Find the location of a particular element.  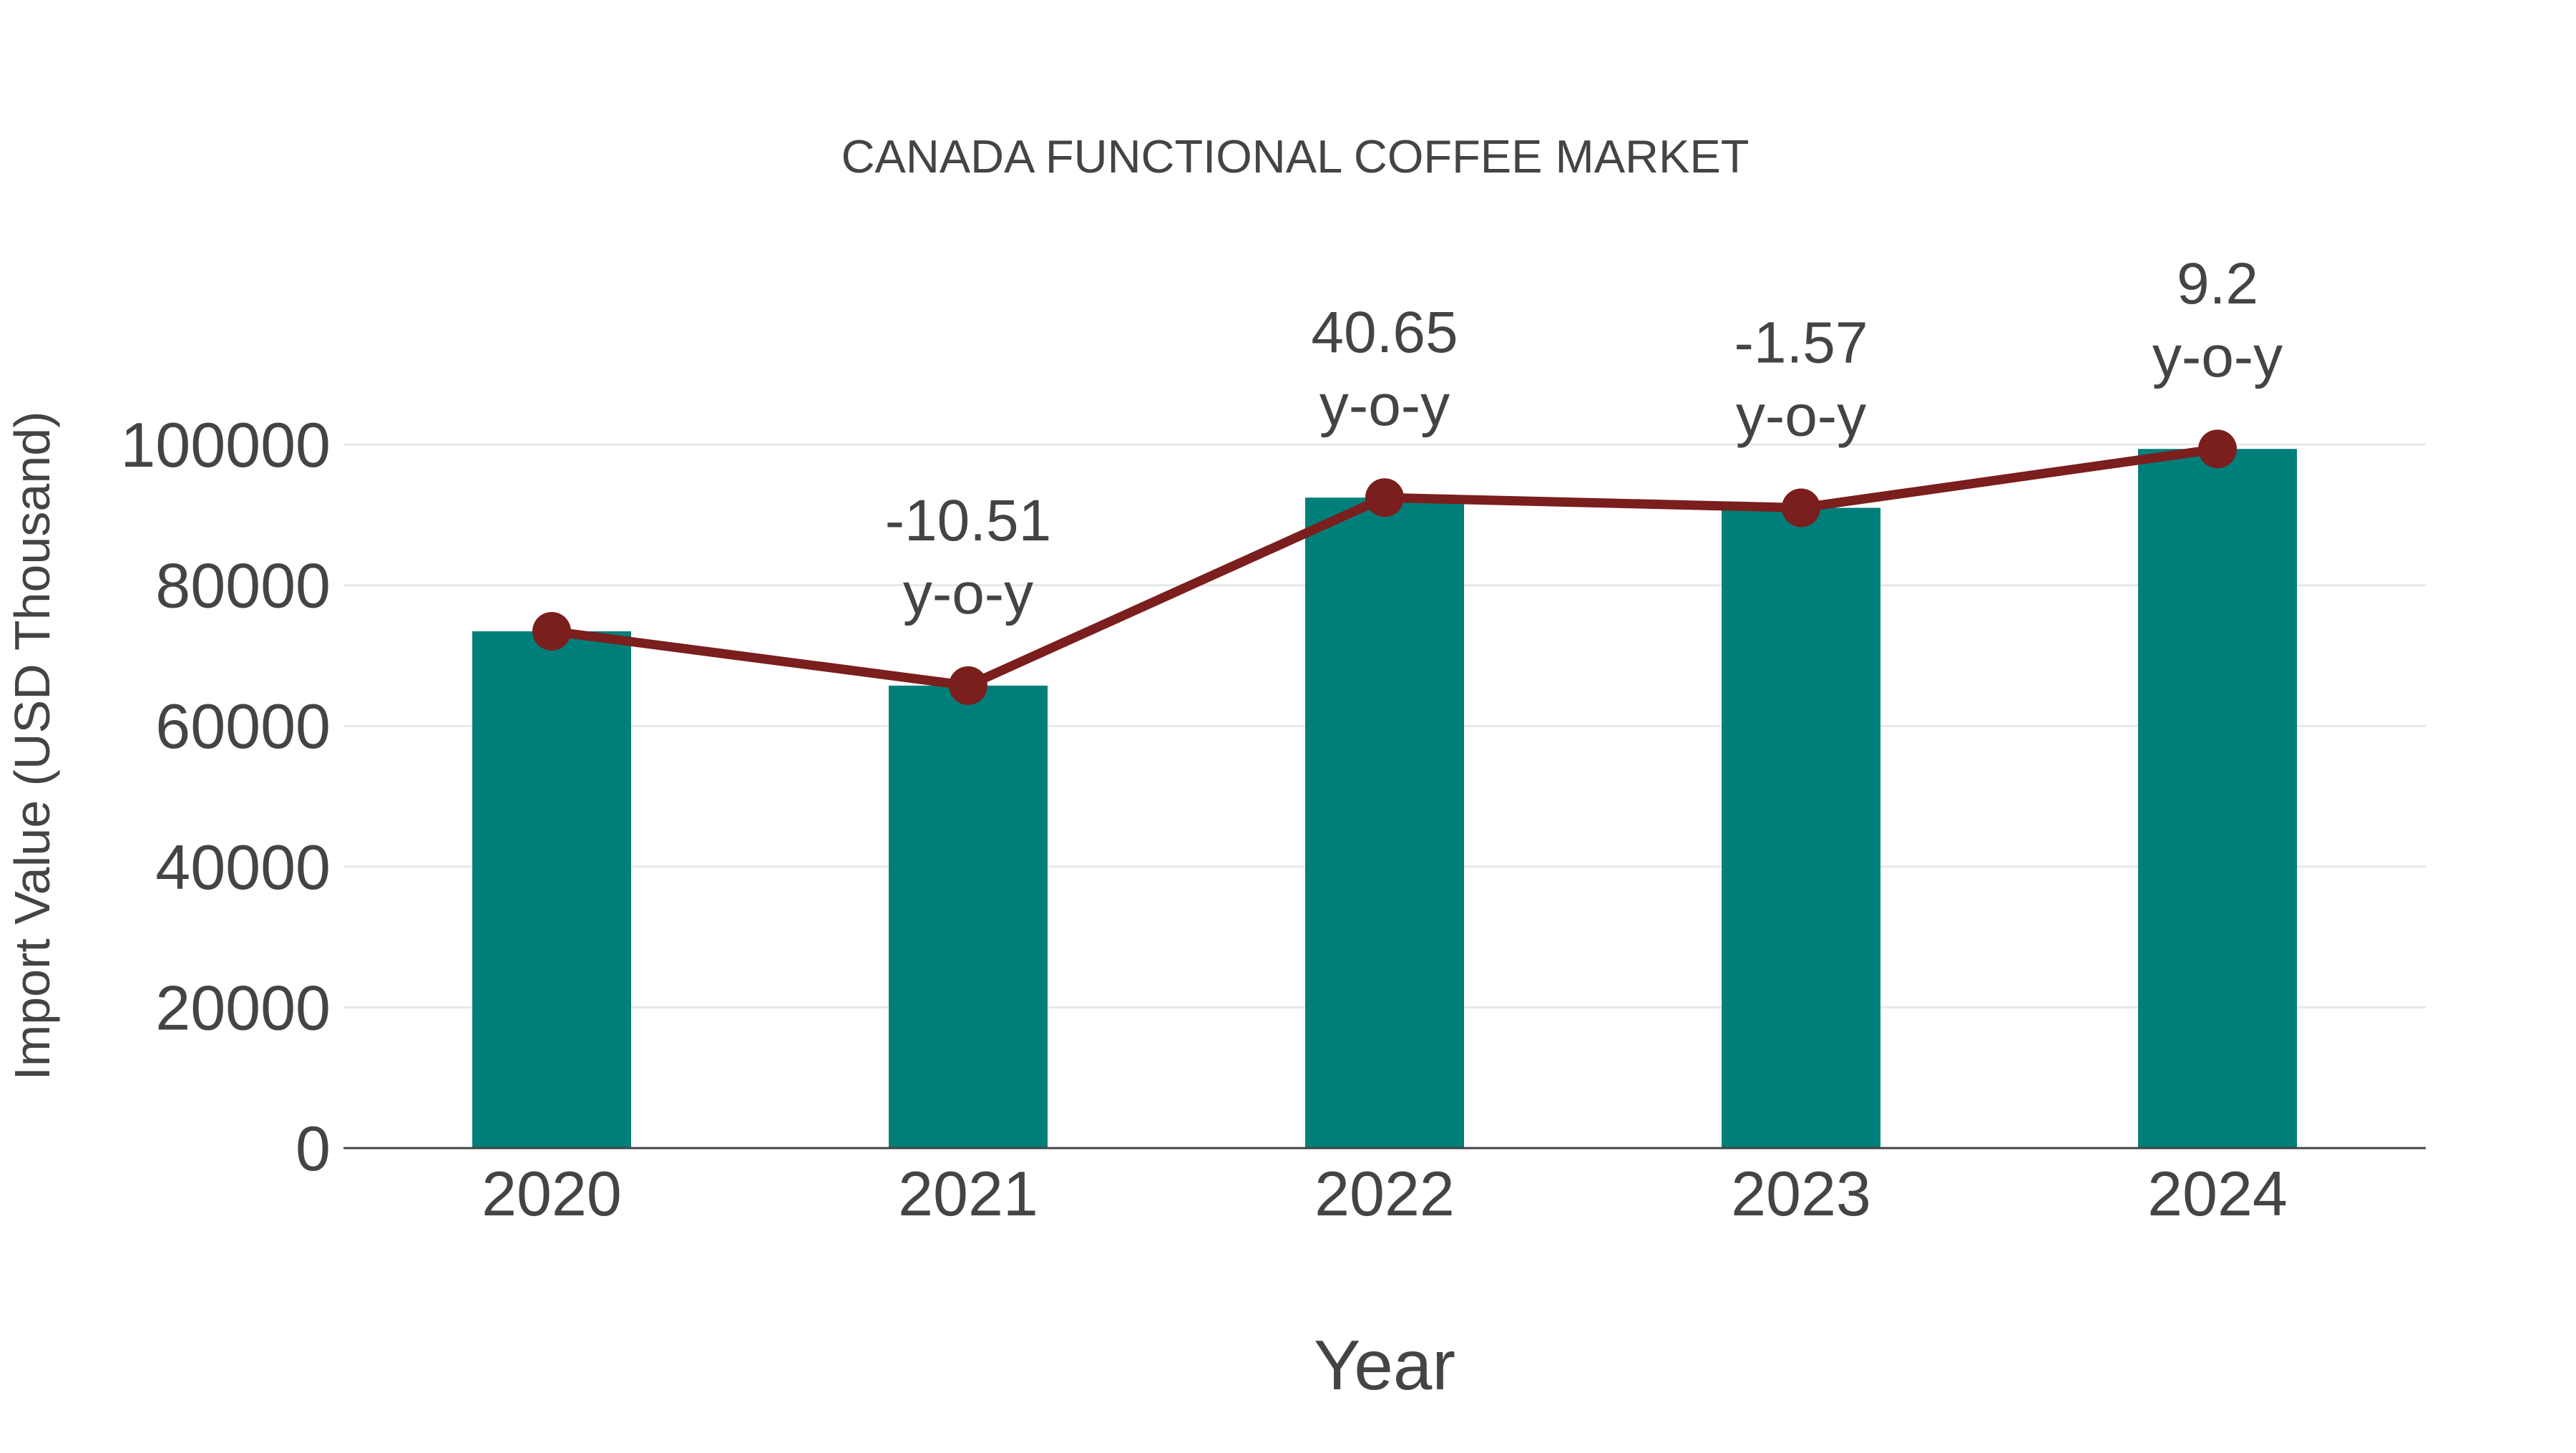

x-axis-title: Year is located at coordinates (1384, 1365).